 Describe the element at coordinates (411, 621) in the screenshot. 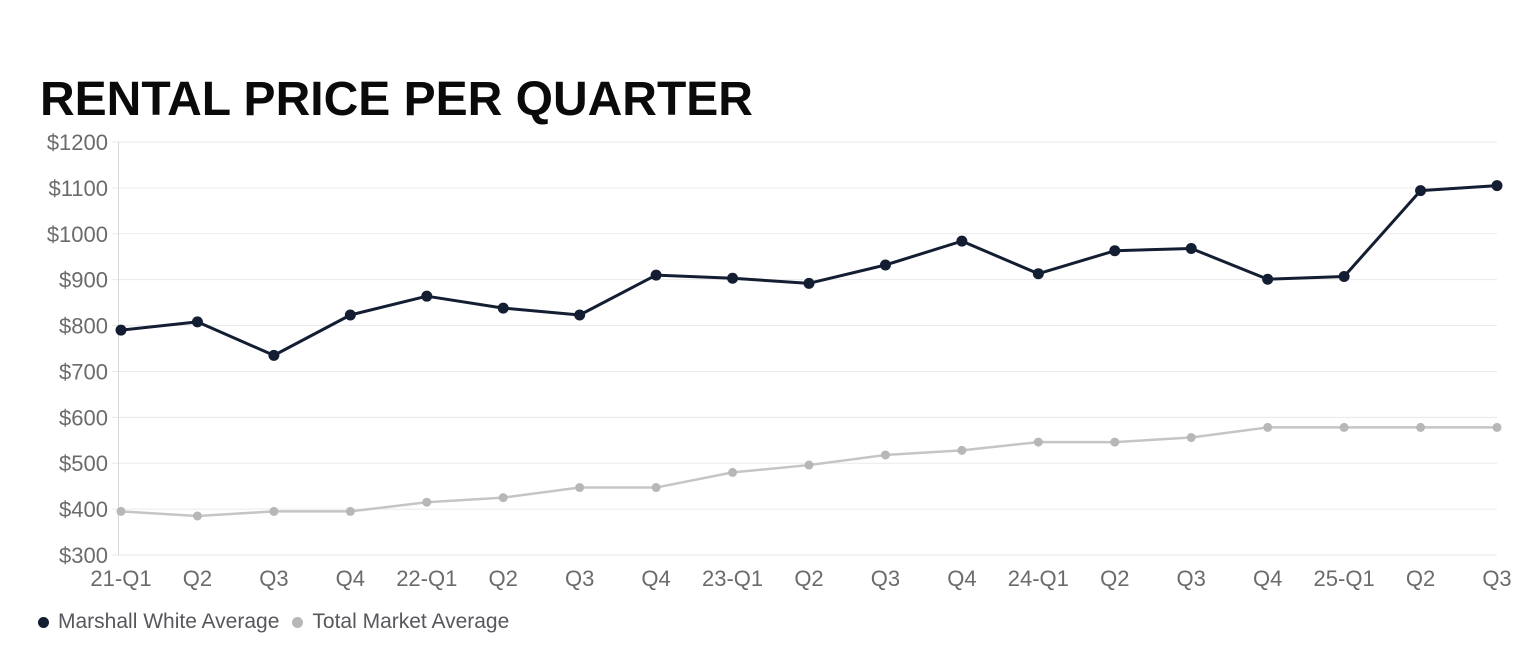

I see `legend-label-total-market: Total Market Average` at that location.